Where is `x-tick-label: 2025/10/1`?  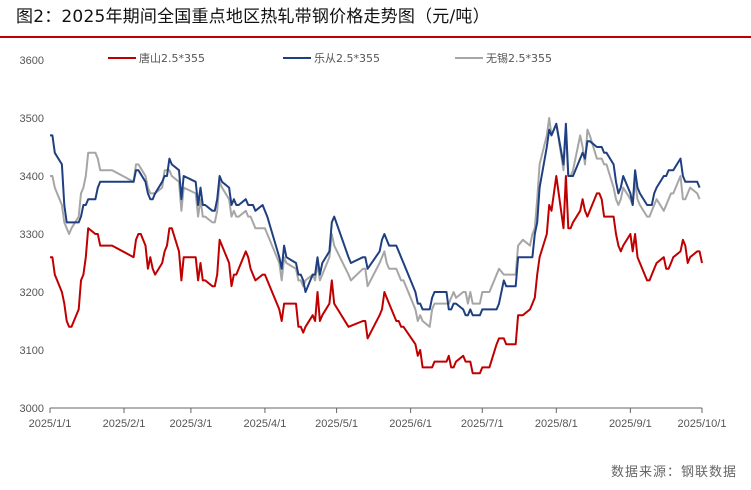 x-tick-label: 2025/10/1 is located at coordinates (702, 424).